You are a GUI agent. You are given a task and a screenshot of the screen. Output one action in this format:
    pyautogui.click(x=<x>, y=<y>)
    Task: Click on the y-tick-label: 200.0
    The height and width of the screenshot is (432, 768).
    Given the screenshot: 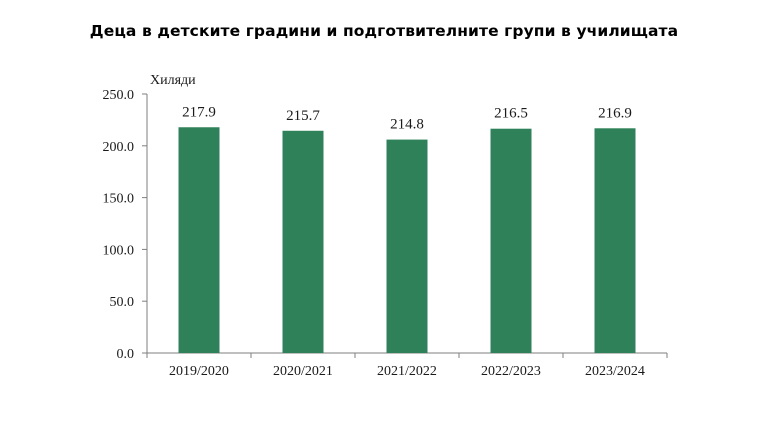 What is the action you would take?
    pyautogui.click(x=119, y=147)
    